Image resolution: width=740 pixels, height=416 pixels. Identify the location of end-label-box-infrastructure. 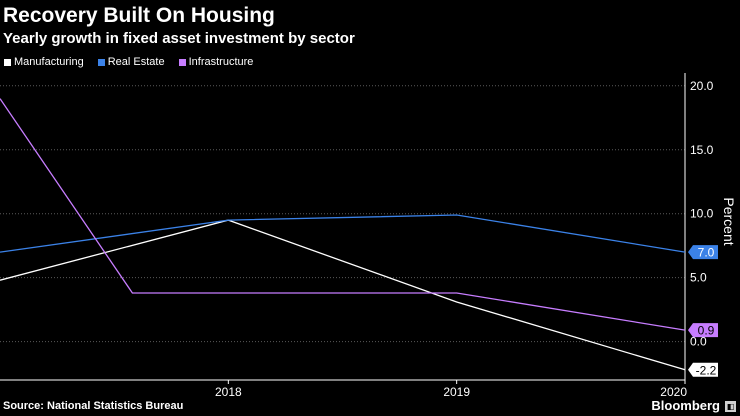
(703, 330).